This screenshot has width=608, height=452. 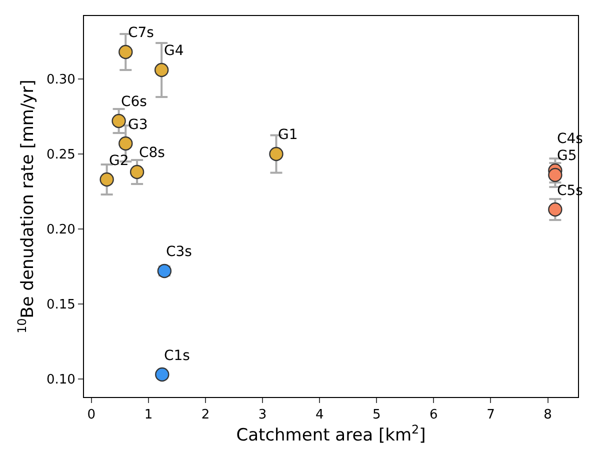 I want to click on annotation: G4, so click(x=174, y=51).